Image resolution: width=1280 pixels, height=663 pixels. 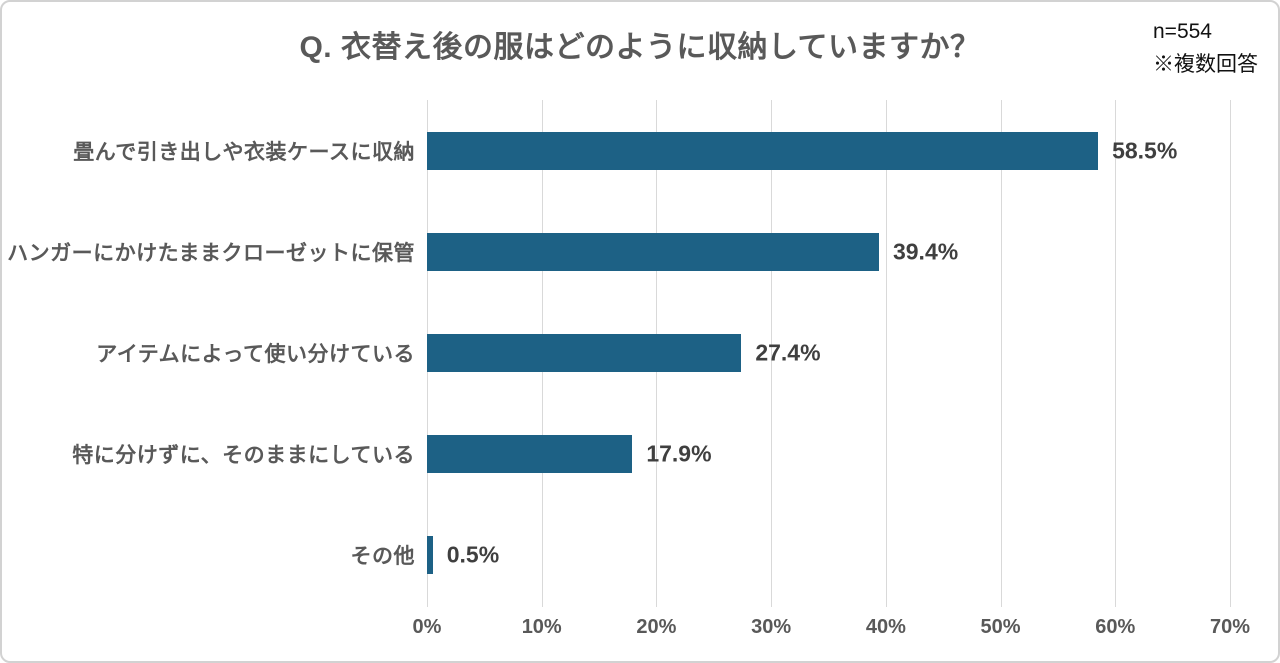 I want to click on value-label: 39.4%, so click(x=925, y=251).